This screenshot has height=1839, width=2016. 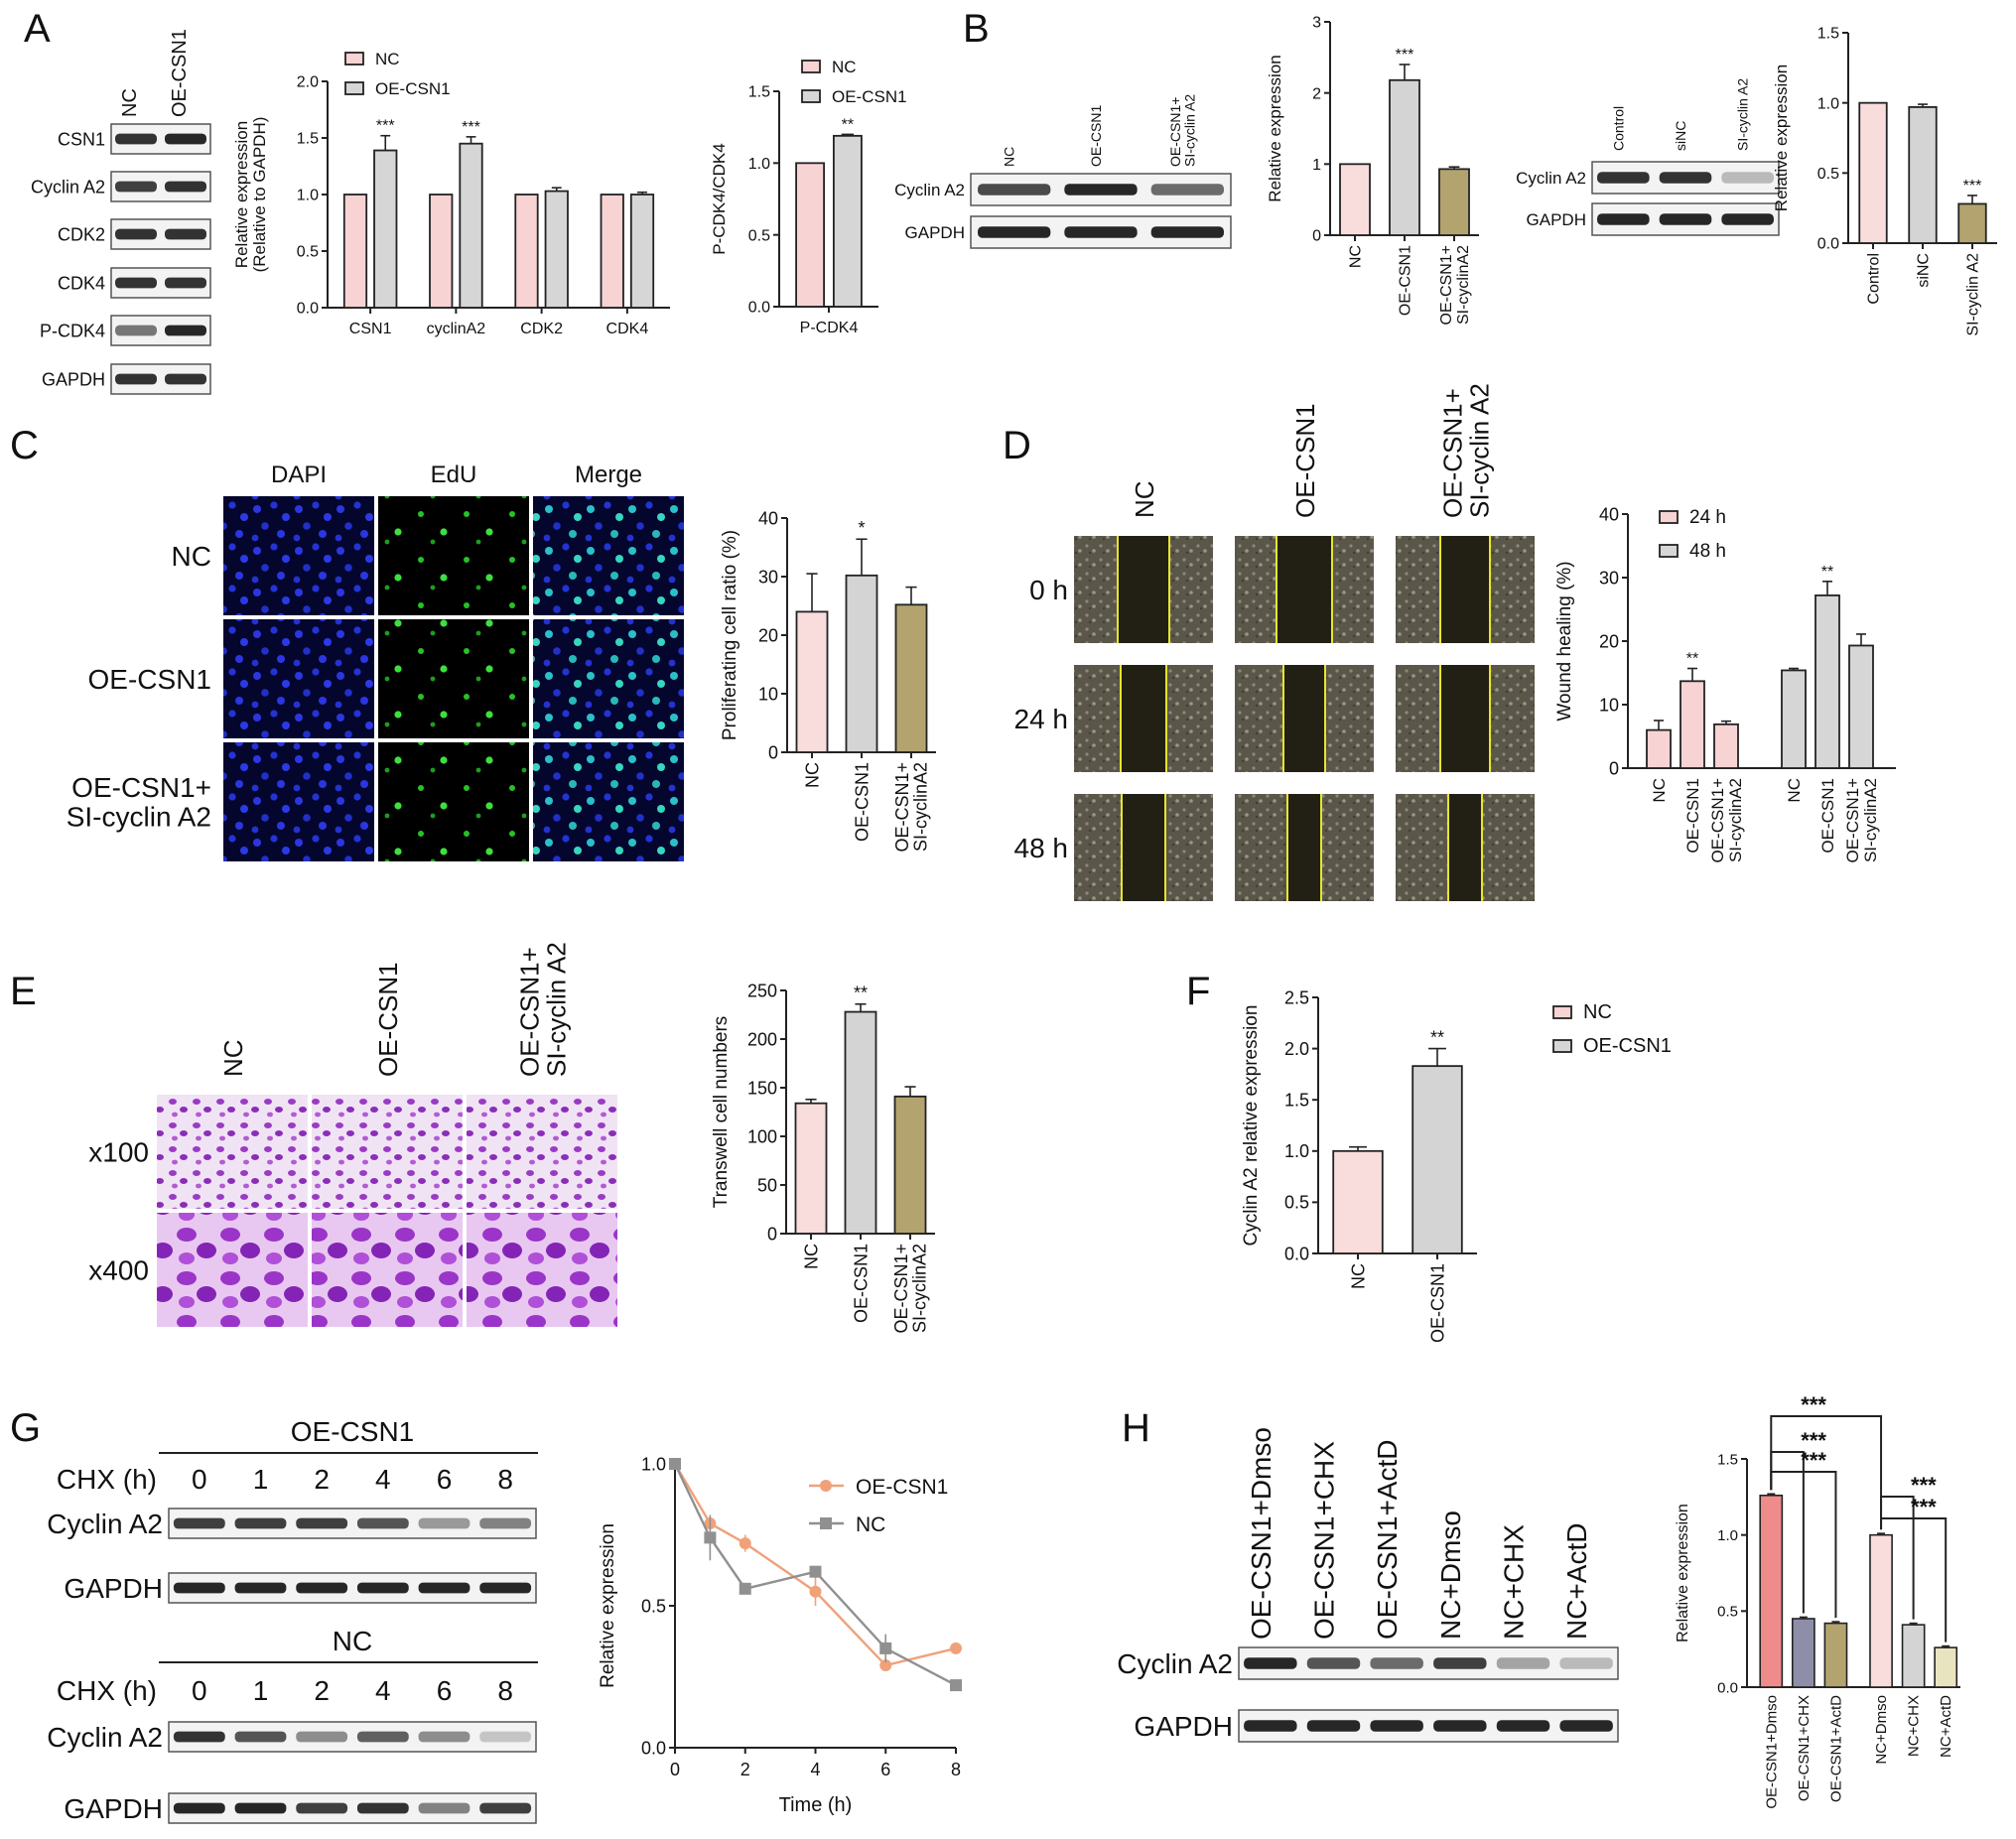 I want to click on label-line: SI-cyclin A2, so click(x=139, y=817).